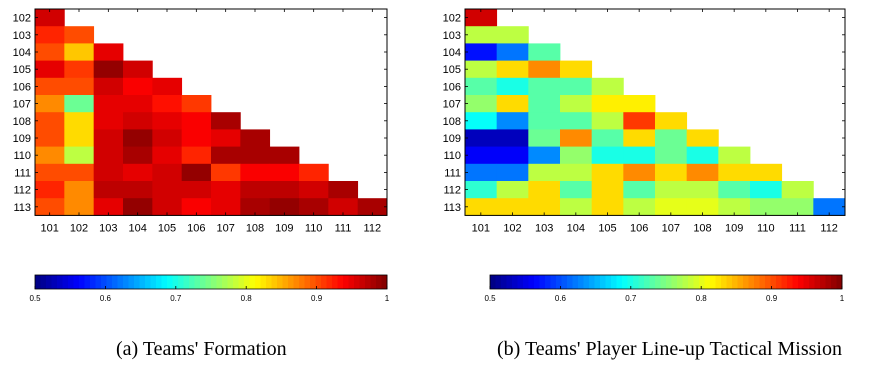 The image size is (870, 367). I want to click on x-tick-label: 108, so click(255, 228).